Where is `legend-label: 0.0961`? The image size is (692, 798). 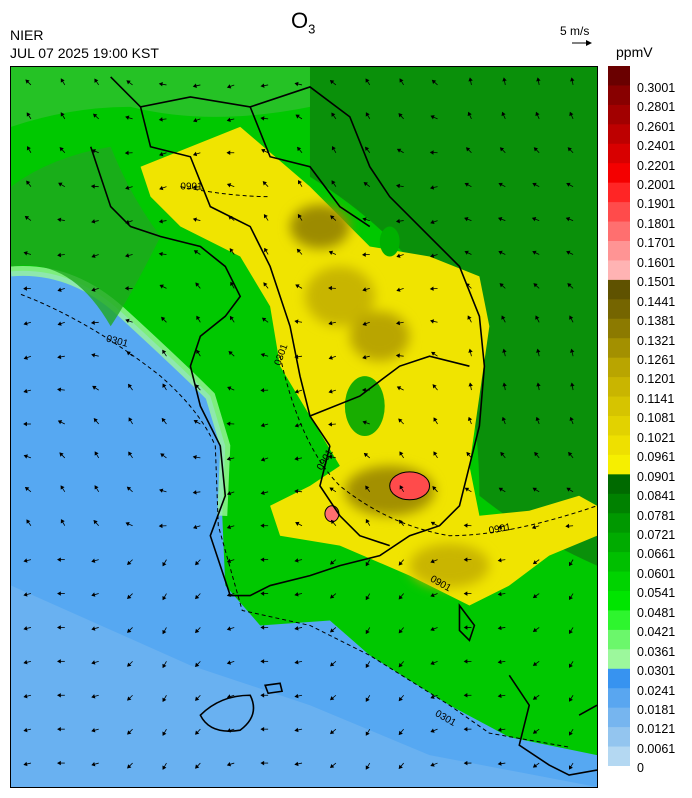
legend-label: 0.0961 is located at coordinates (656, 457).